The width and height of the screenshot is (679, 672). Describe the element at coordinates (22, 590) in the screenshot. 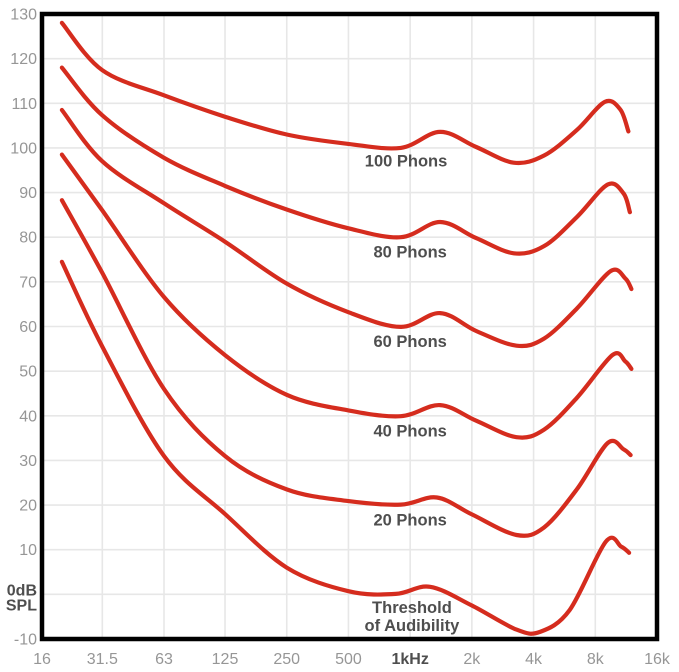

I see `y-tick-label-unit: 0dB` at that location.